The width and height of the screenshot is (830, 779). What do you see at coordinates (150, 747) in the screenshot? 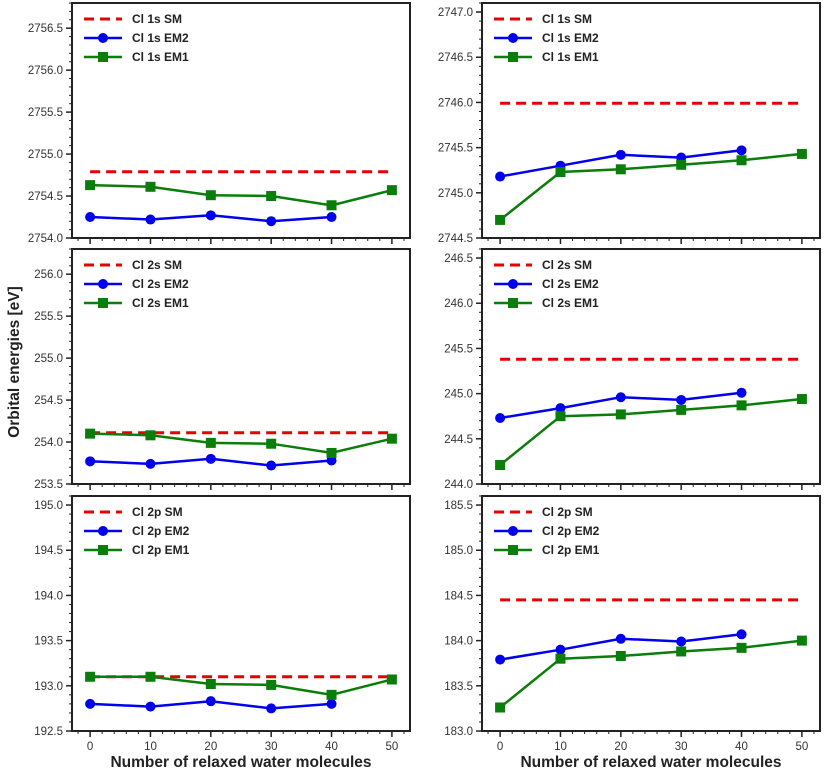
I see `x-tick-label: 10` at bounding box center [150, 747].